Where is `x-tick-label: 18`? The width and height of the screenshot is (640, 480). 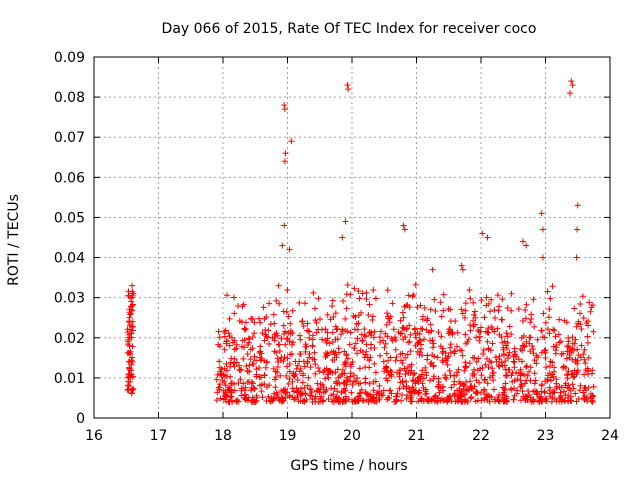 x-tick-label: 18 is located at coordinates (223, 436).